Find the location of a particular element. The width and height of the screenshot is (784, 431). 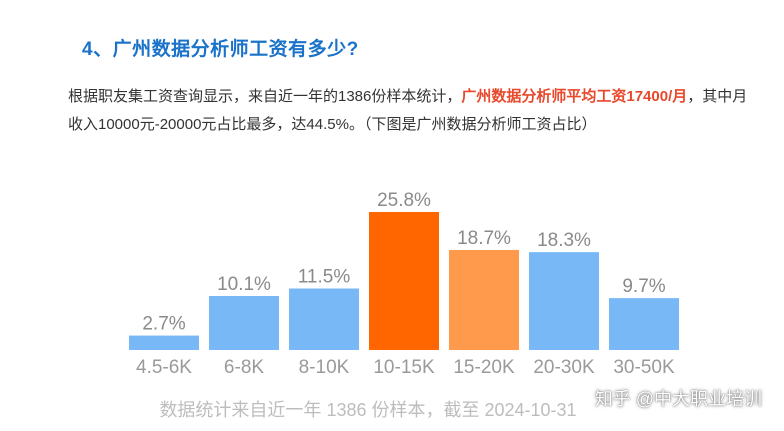

average-salary-highlight: 广州数据分析师平均工资17400/月 is located at coordinates (574, 96).